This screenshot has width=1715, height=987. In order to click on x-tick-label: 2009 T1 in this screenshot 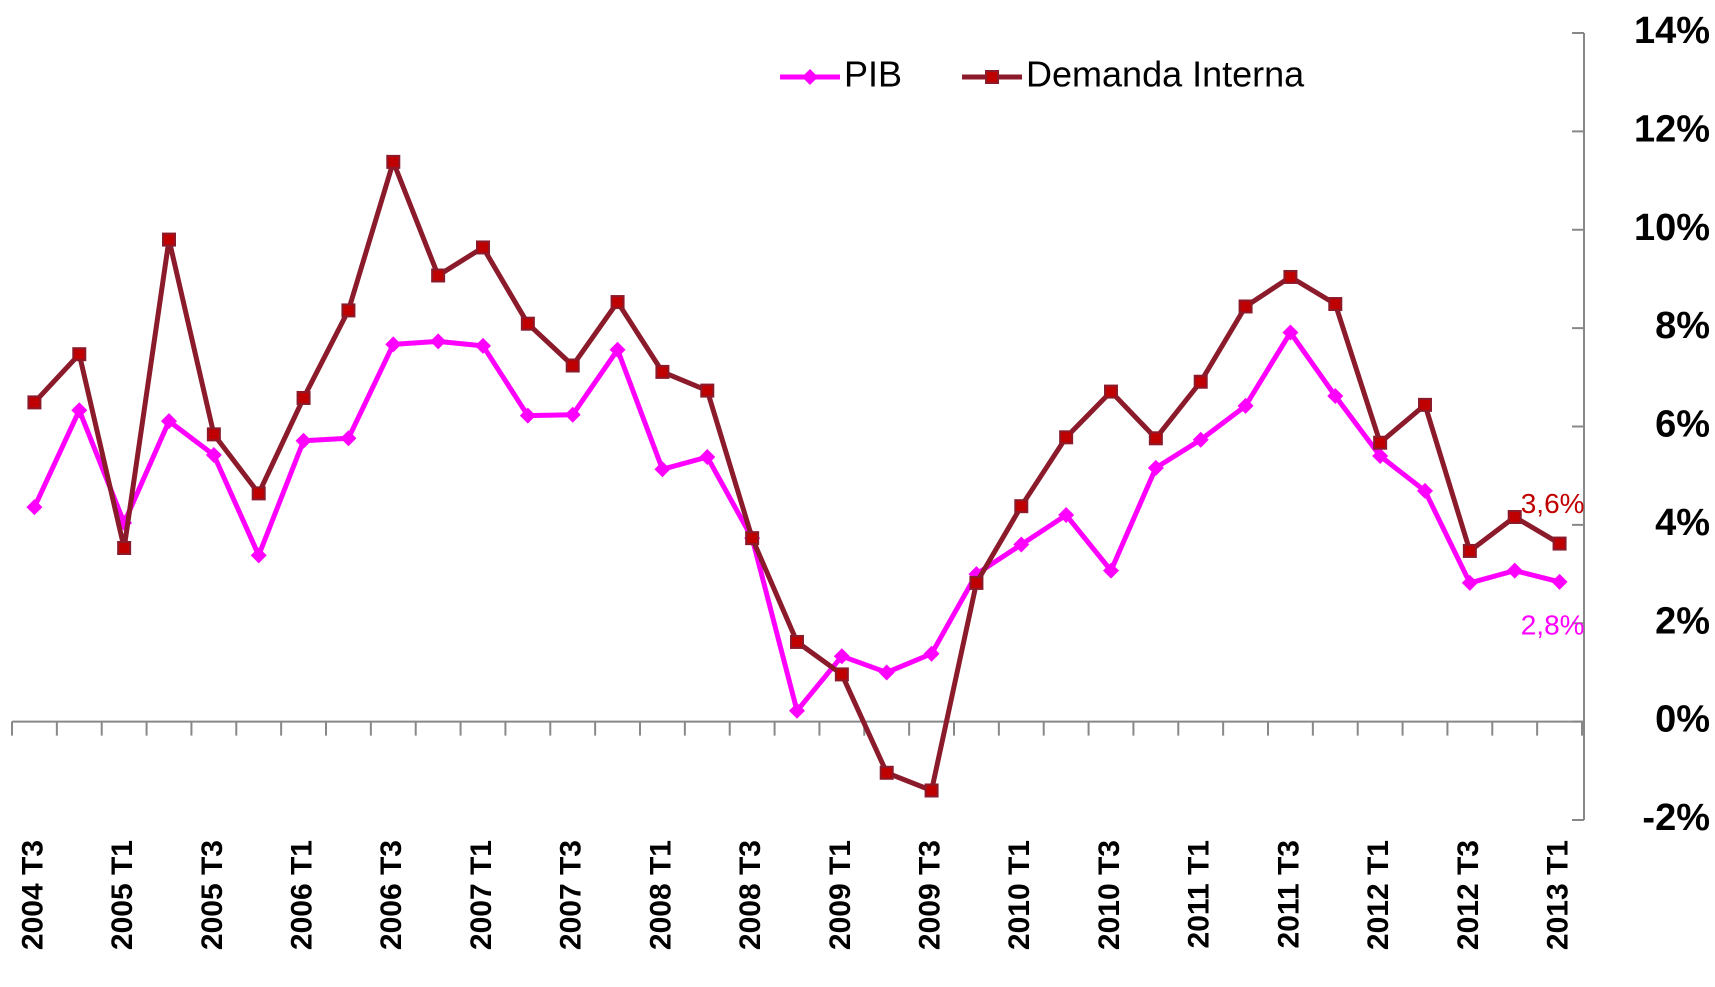, I will do `click(840, 895)`.